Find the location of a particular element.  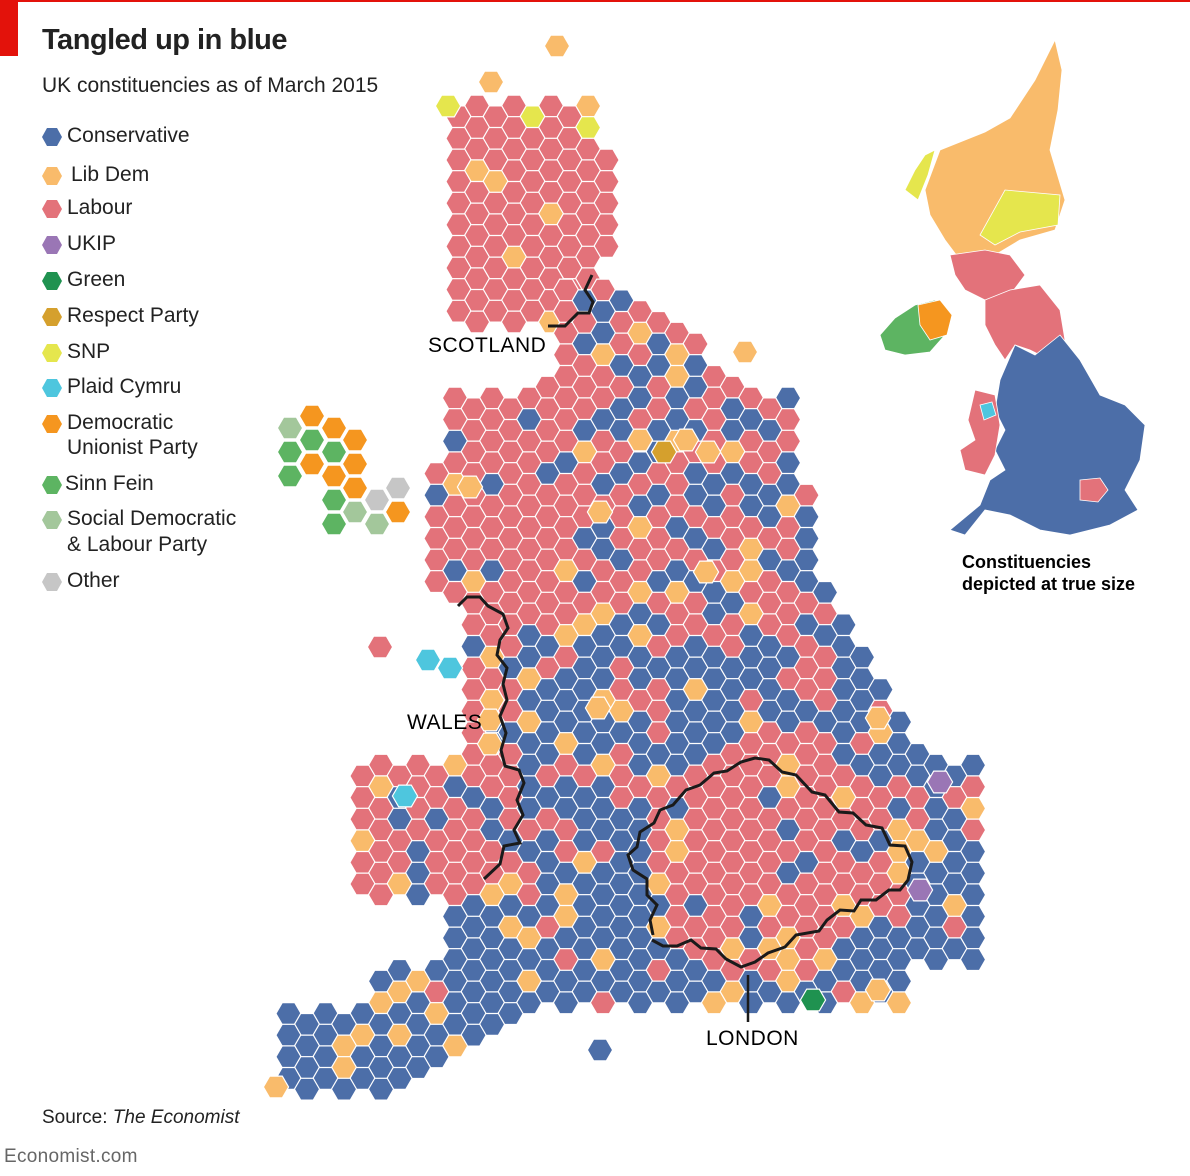

label-scotland: SCOTLAND is located at coordinates (487, 345).